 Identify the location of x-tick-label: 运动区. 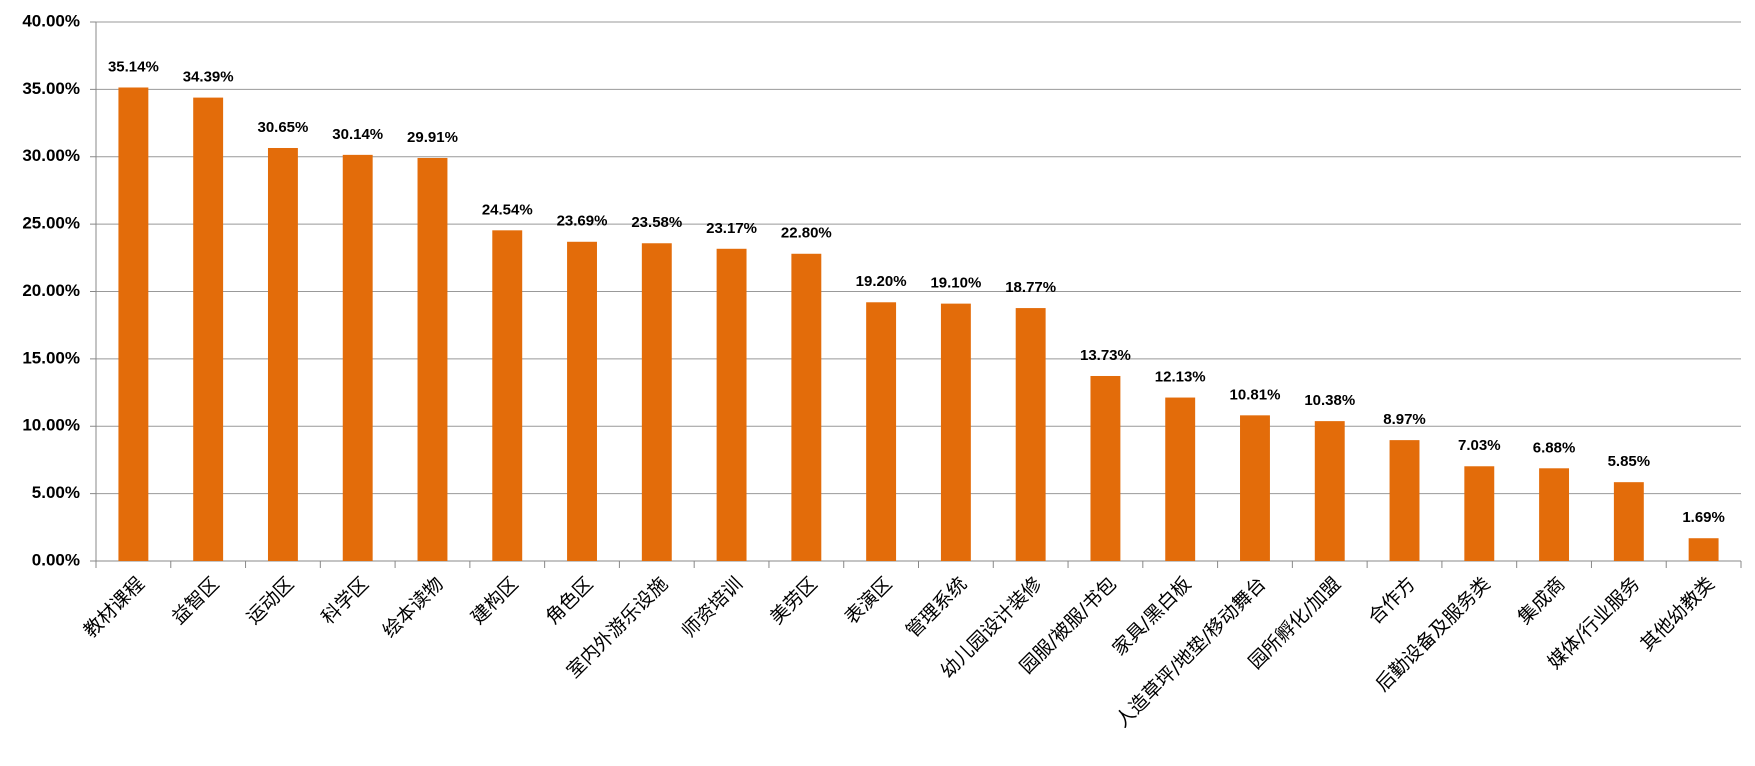
(270, 601).